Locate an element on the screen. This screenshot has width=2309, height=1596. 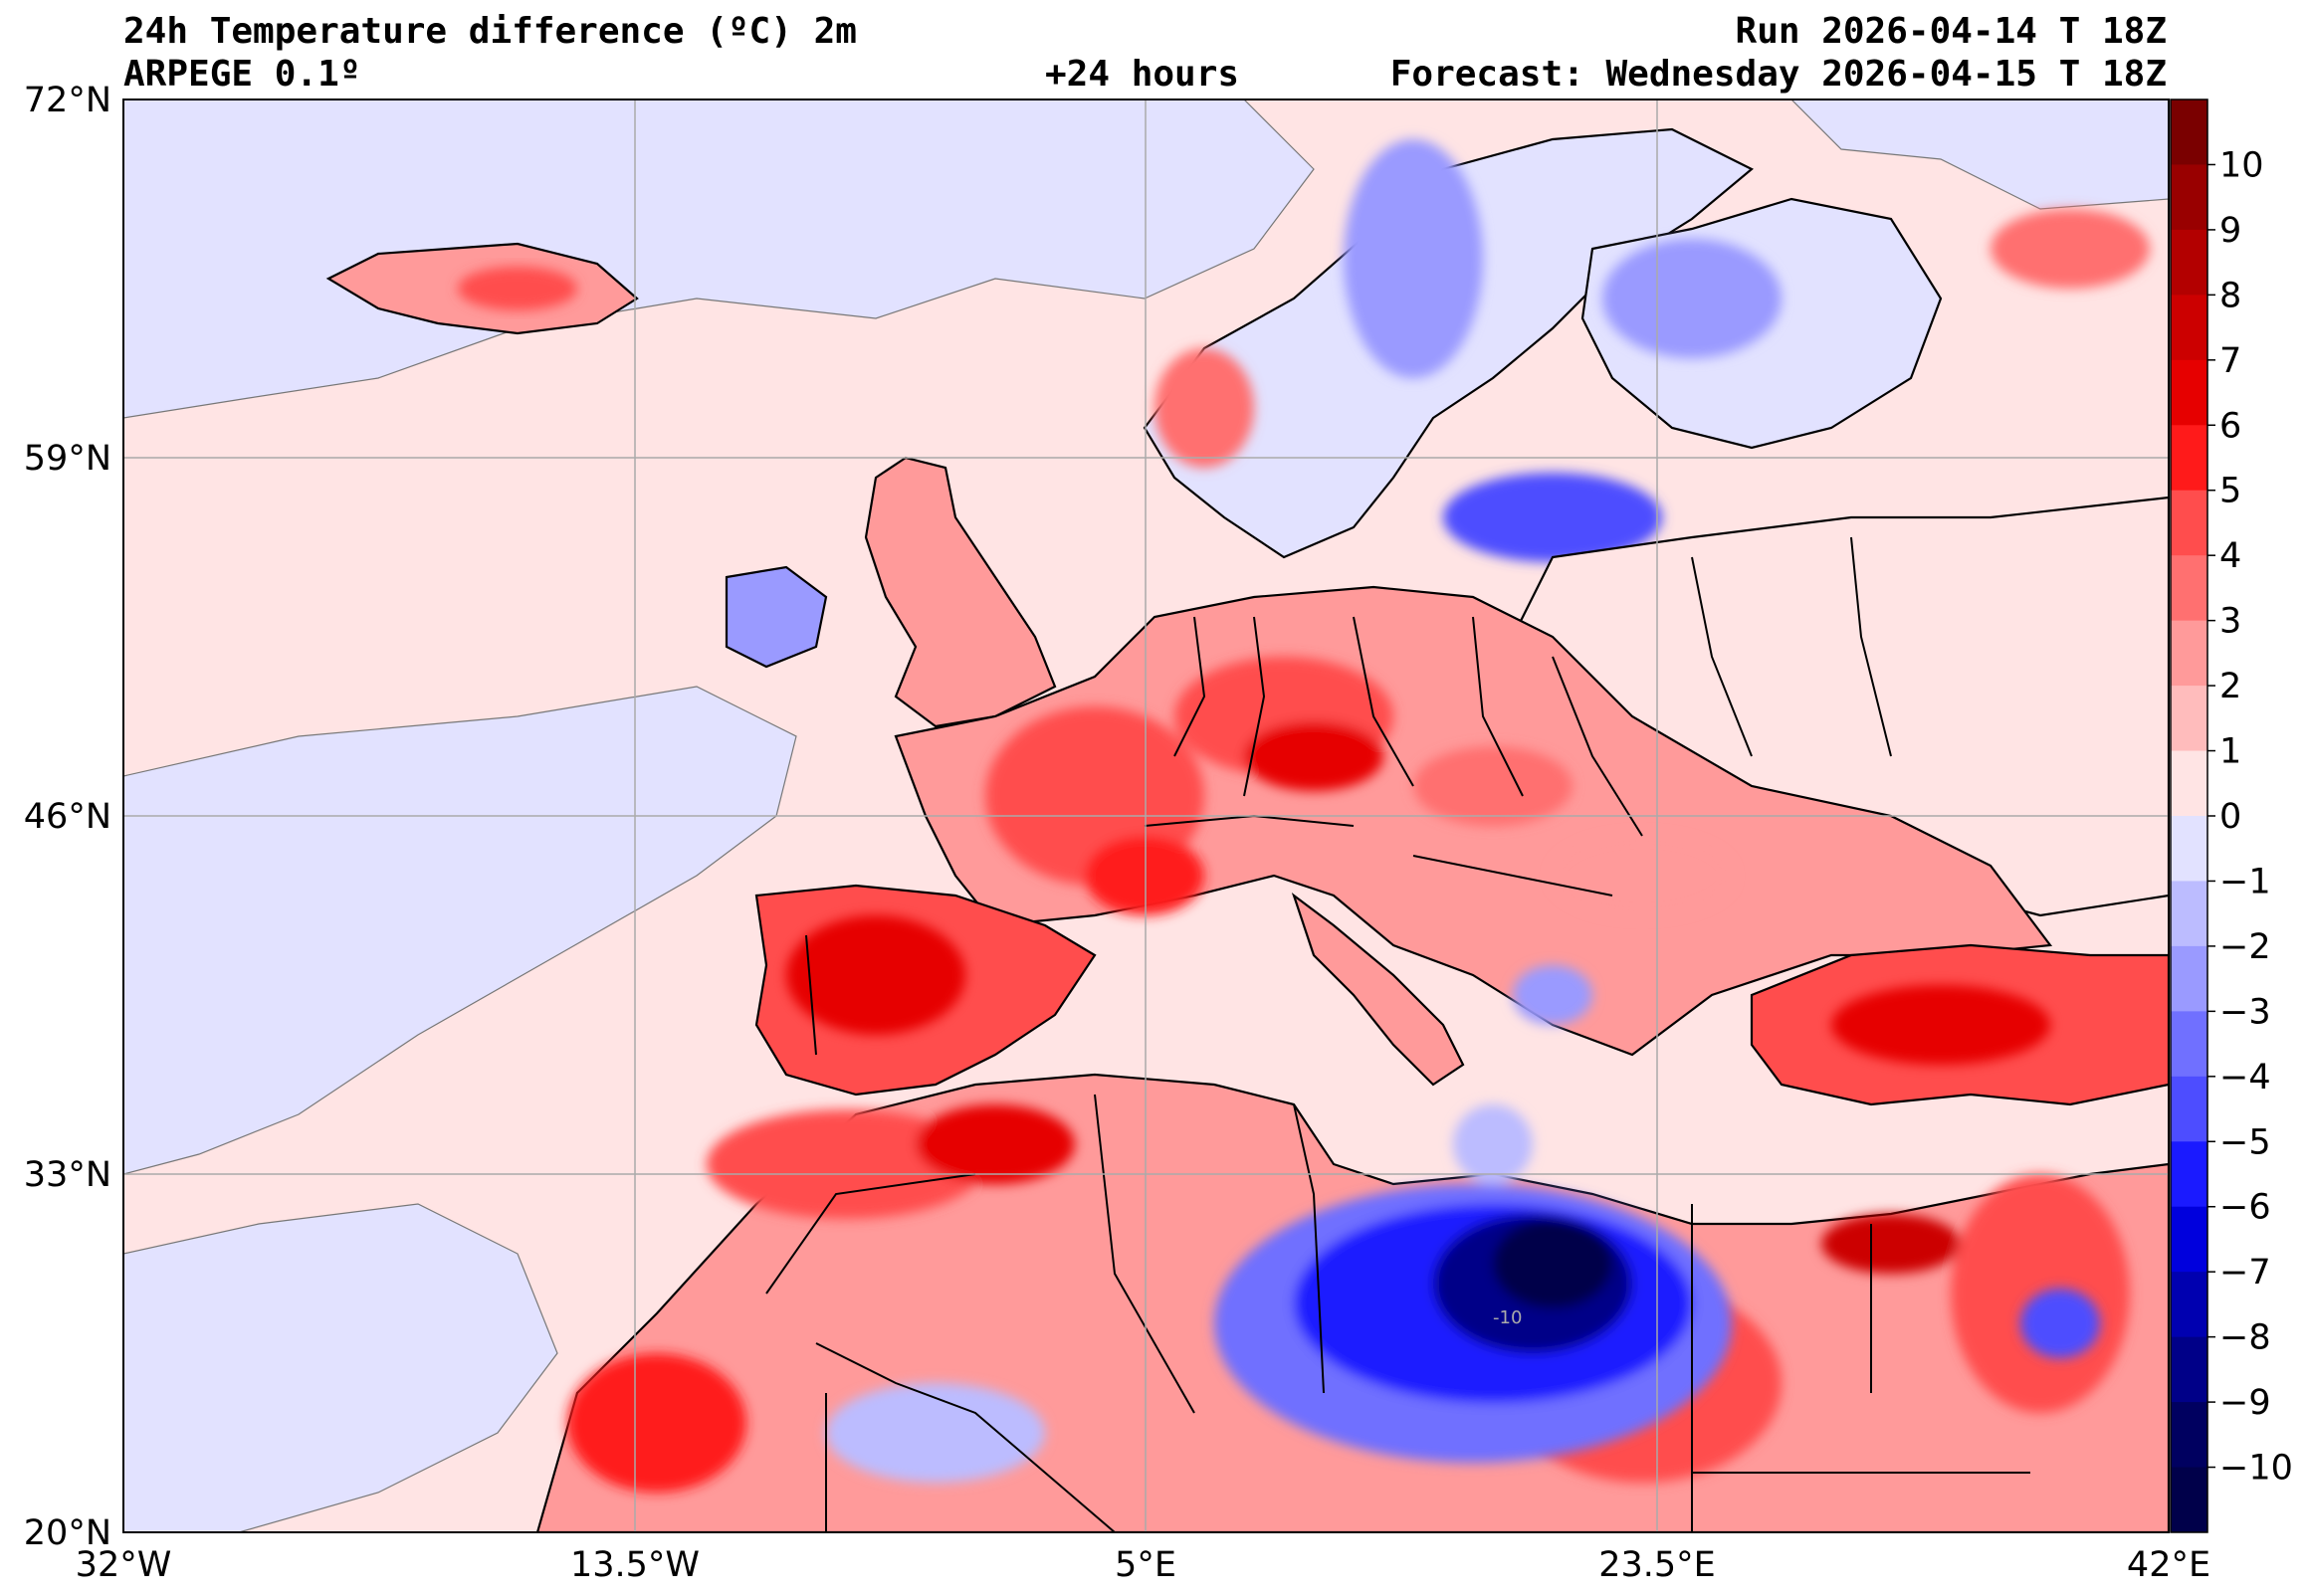
colorbar-label: −1 is located at coordinates (2245, 881).